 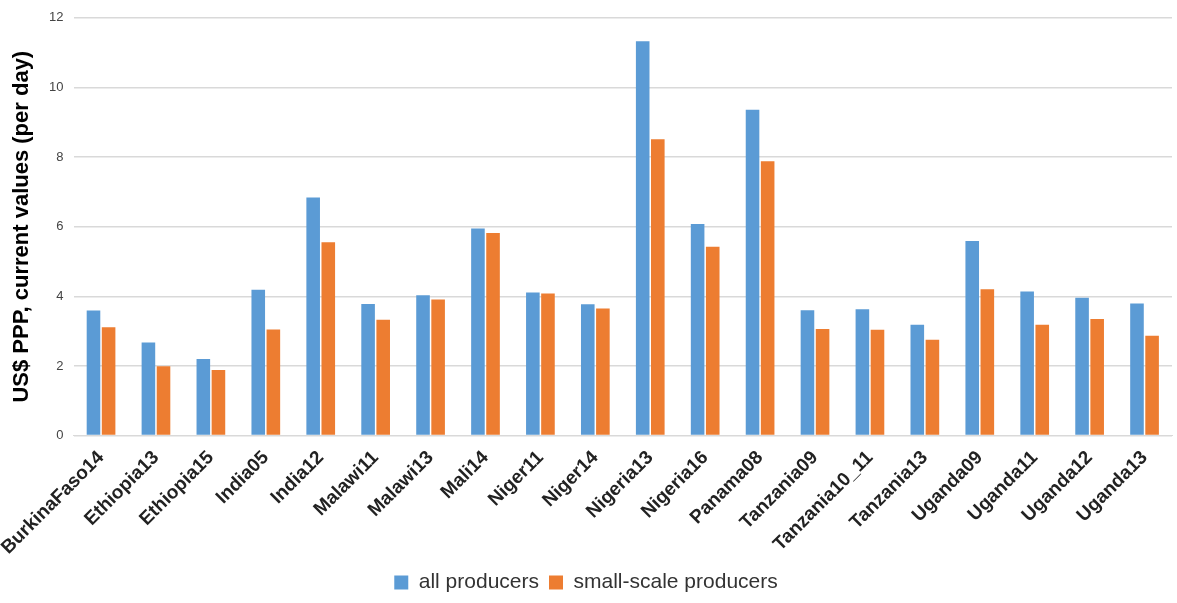 What do you see at coordinates (60, 435) in the screenshot?
I see `y-tick-label: 0` at bounding box center [60, 435].